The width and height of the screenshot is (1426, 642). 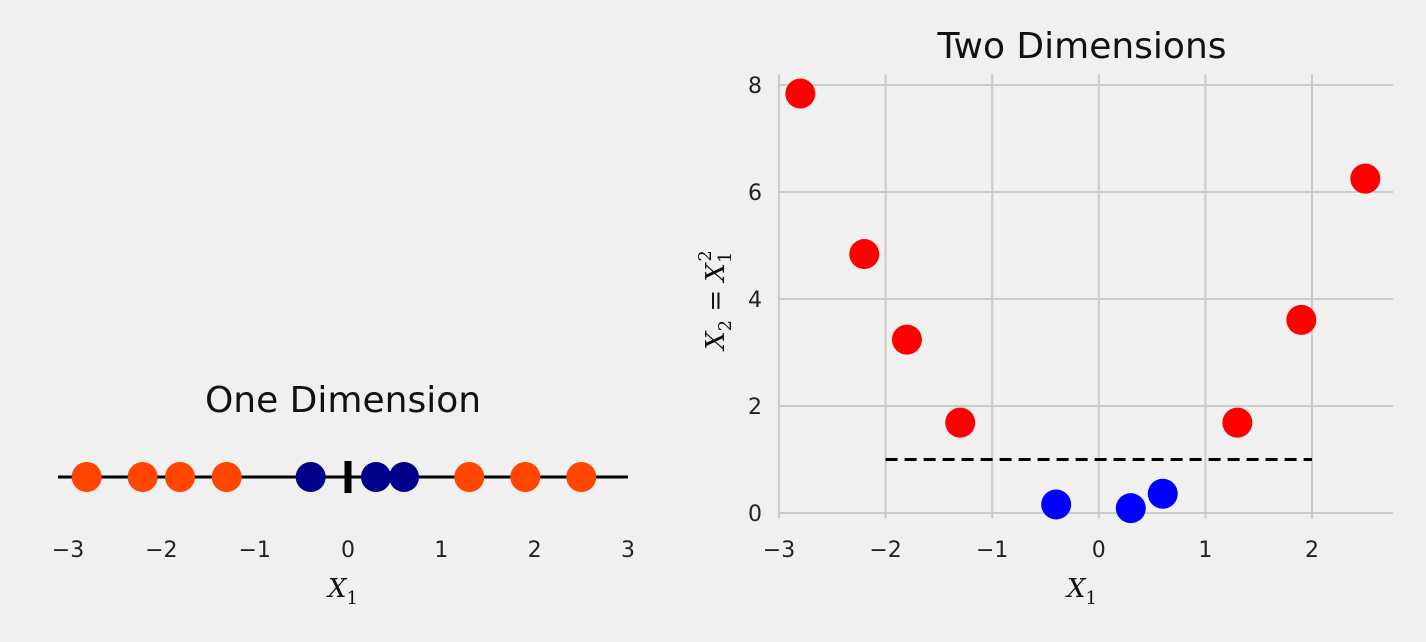 I want to click on y-label-equals: =, so click(x=716, y=301).